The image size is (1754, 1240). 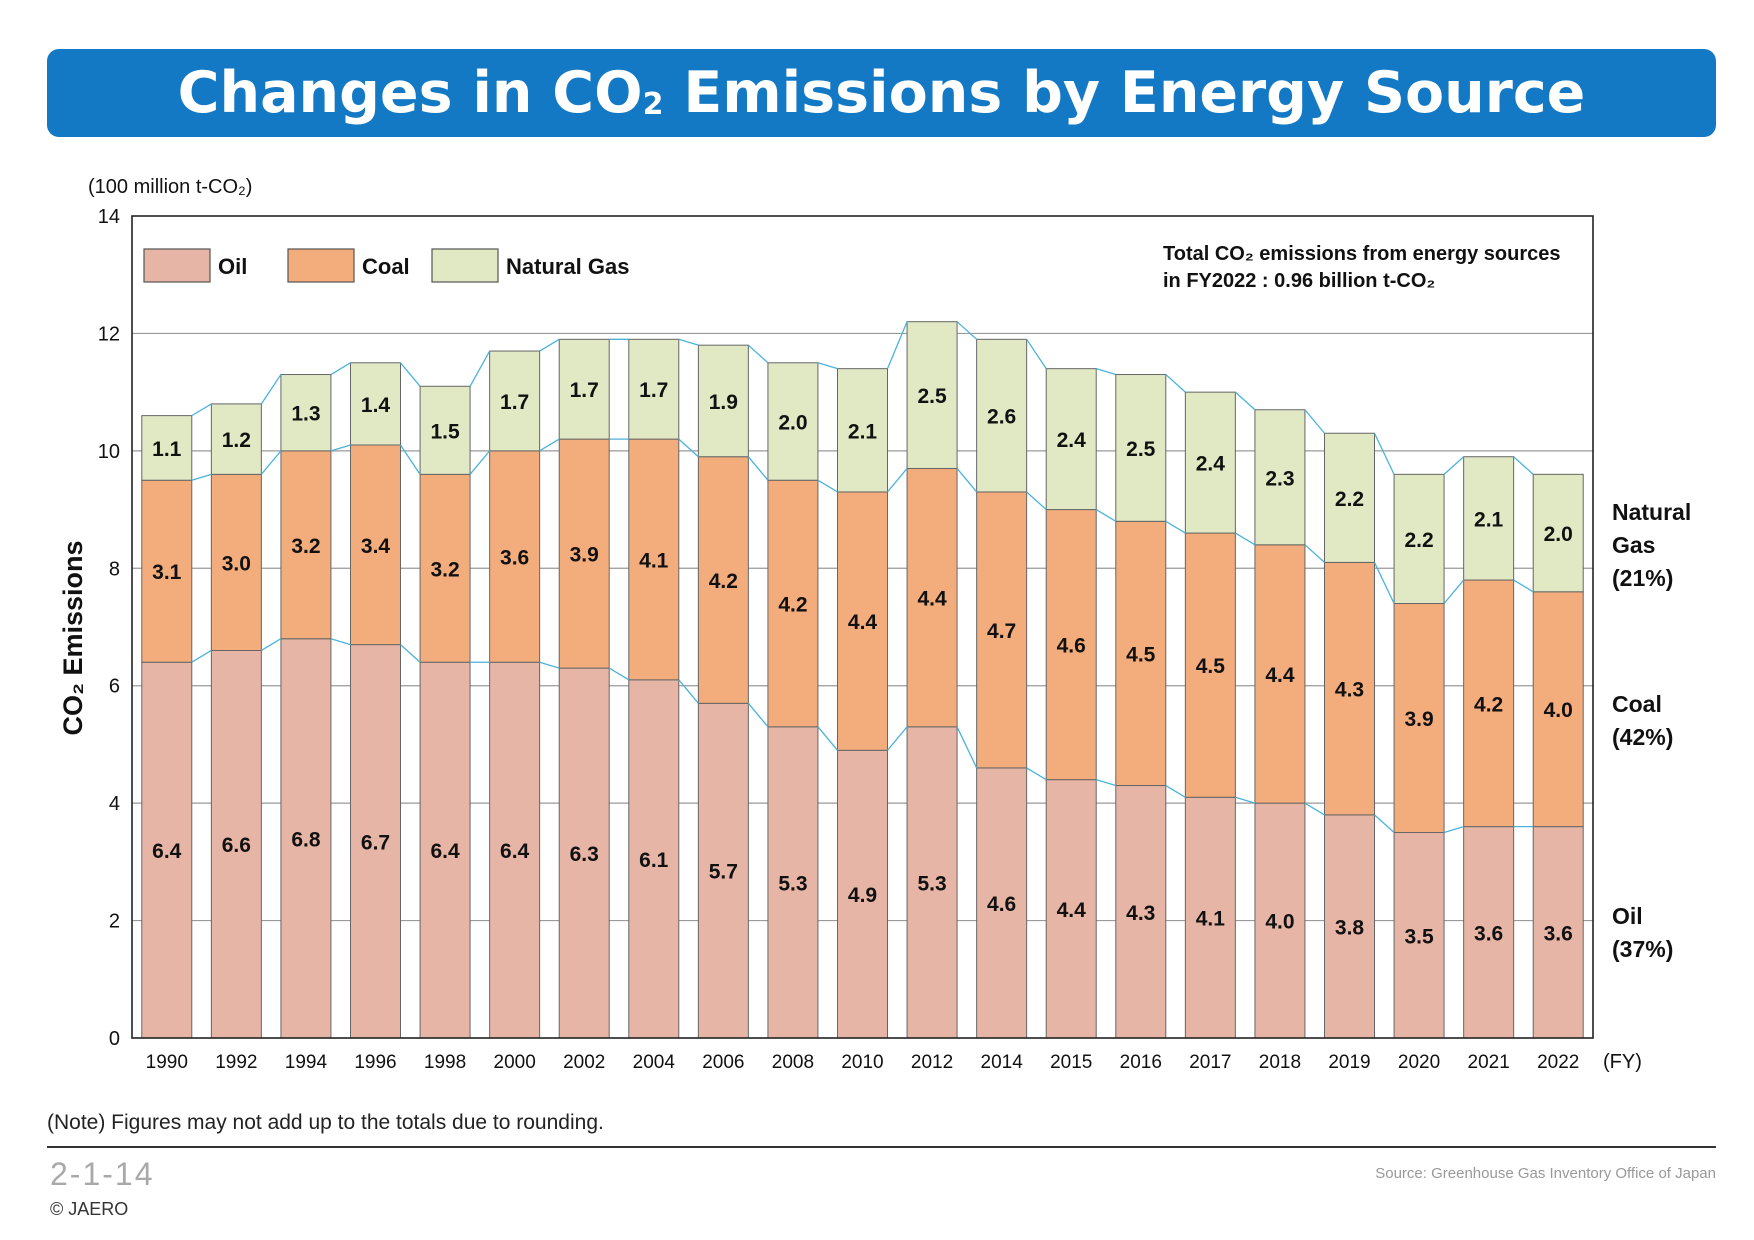 What do you see at coordinates (793, 1062) in the screenshot?
I see `x-tick-label: 2008` at bounding box center [793, 1062].